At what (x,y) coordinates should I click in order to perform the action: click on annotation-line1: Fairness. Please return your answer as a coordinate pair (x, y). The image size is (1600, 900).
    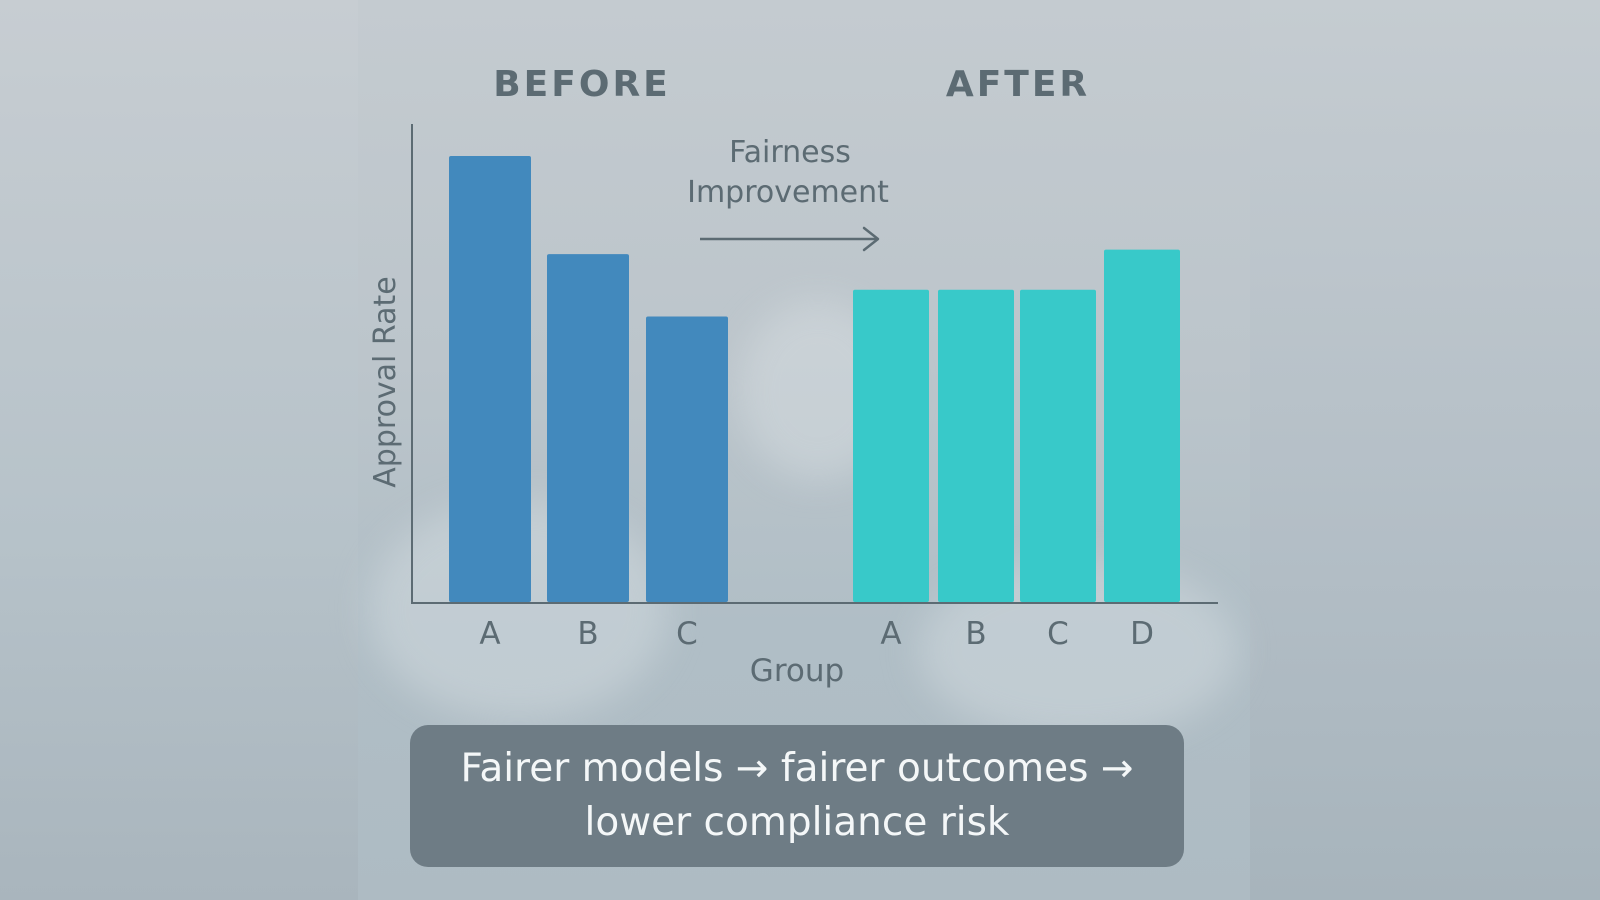
    Looking at the image, I should click on (790, 152).